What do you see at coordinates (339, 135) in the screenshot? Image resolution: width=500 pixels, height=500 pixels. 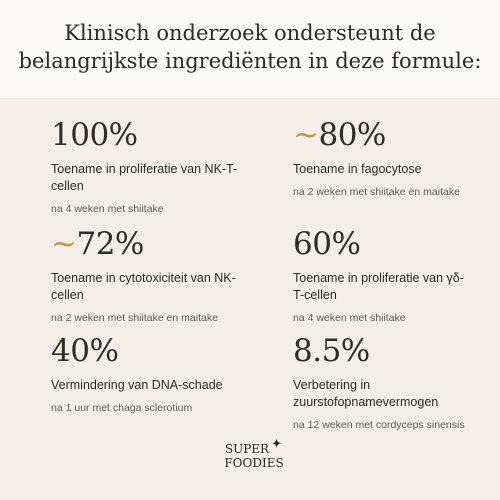 I see `stat-value: ~80%` at bounding box center [339, 135].